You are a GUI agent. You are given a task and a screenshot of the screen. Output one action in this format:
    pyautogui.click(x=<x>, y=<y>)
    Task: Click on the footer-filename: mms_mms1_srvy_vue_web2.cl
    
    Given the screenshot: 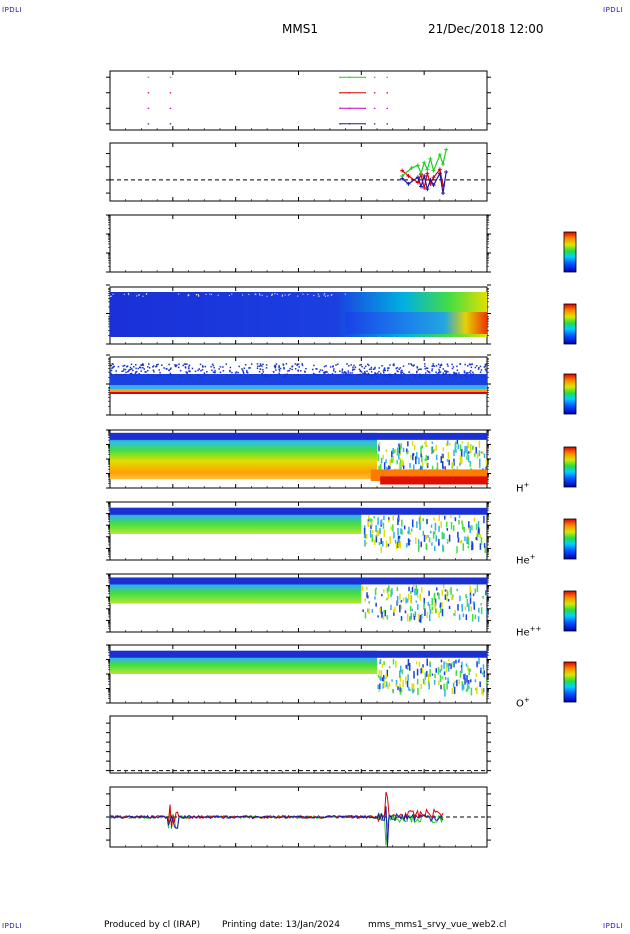 What is the action you would take?
    pyautogui.click(x=437, y=925)
    